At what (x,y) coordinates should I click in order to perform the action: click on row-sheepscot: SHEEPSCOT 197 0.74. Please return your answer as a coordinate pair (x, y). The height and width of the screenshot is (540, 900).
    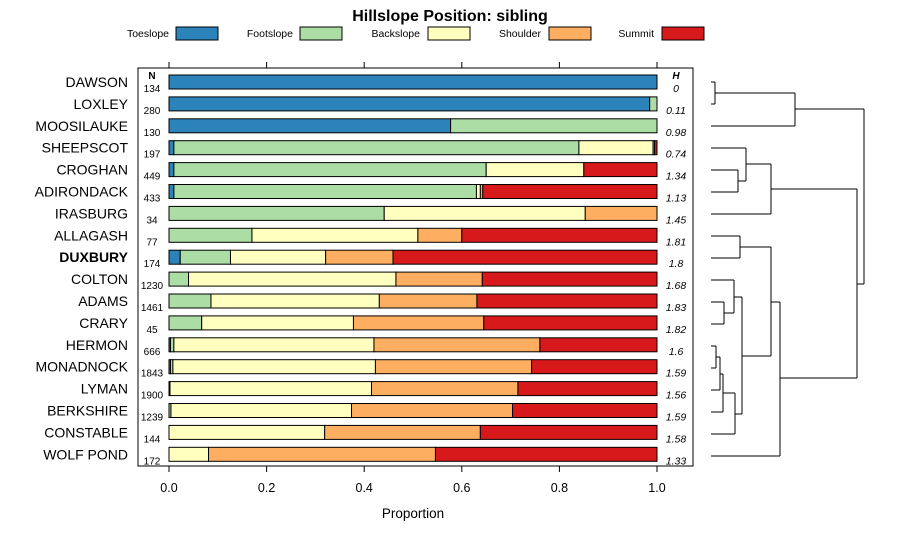
    Looking at the image, I should click on (364, 150).